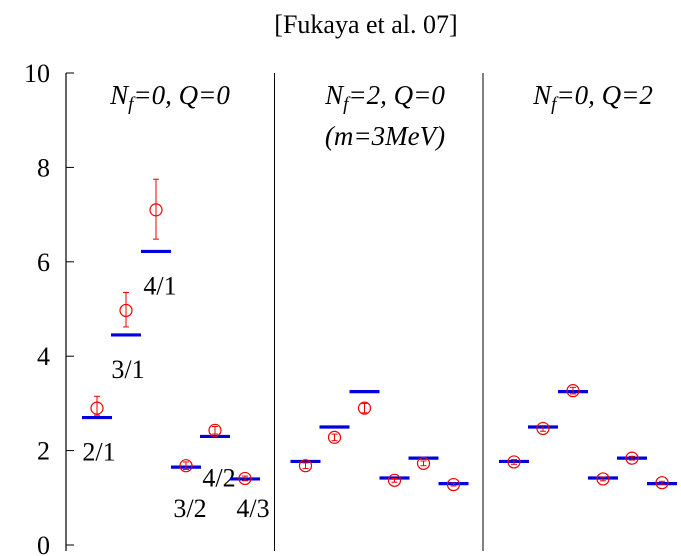 The height and width of the screenshot is (556, 681). Describe the element at coordinates (365, 24) in the screenshot. I see `chart-title: [Fukaya et al. 07]` at that location.